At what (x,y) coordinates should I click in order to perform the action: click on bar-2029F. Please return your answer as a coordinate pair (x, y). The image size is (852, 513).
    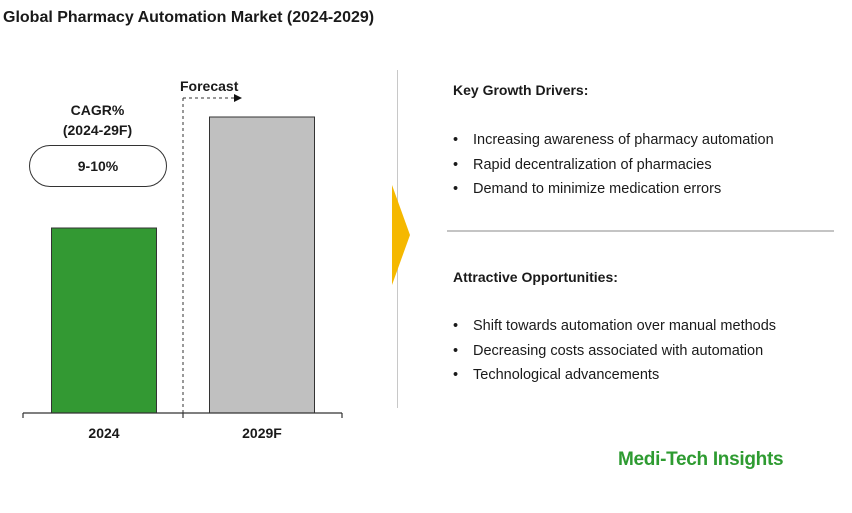
    Looking at the image, I should click on (262, 265).